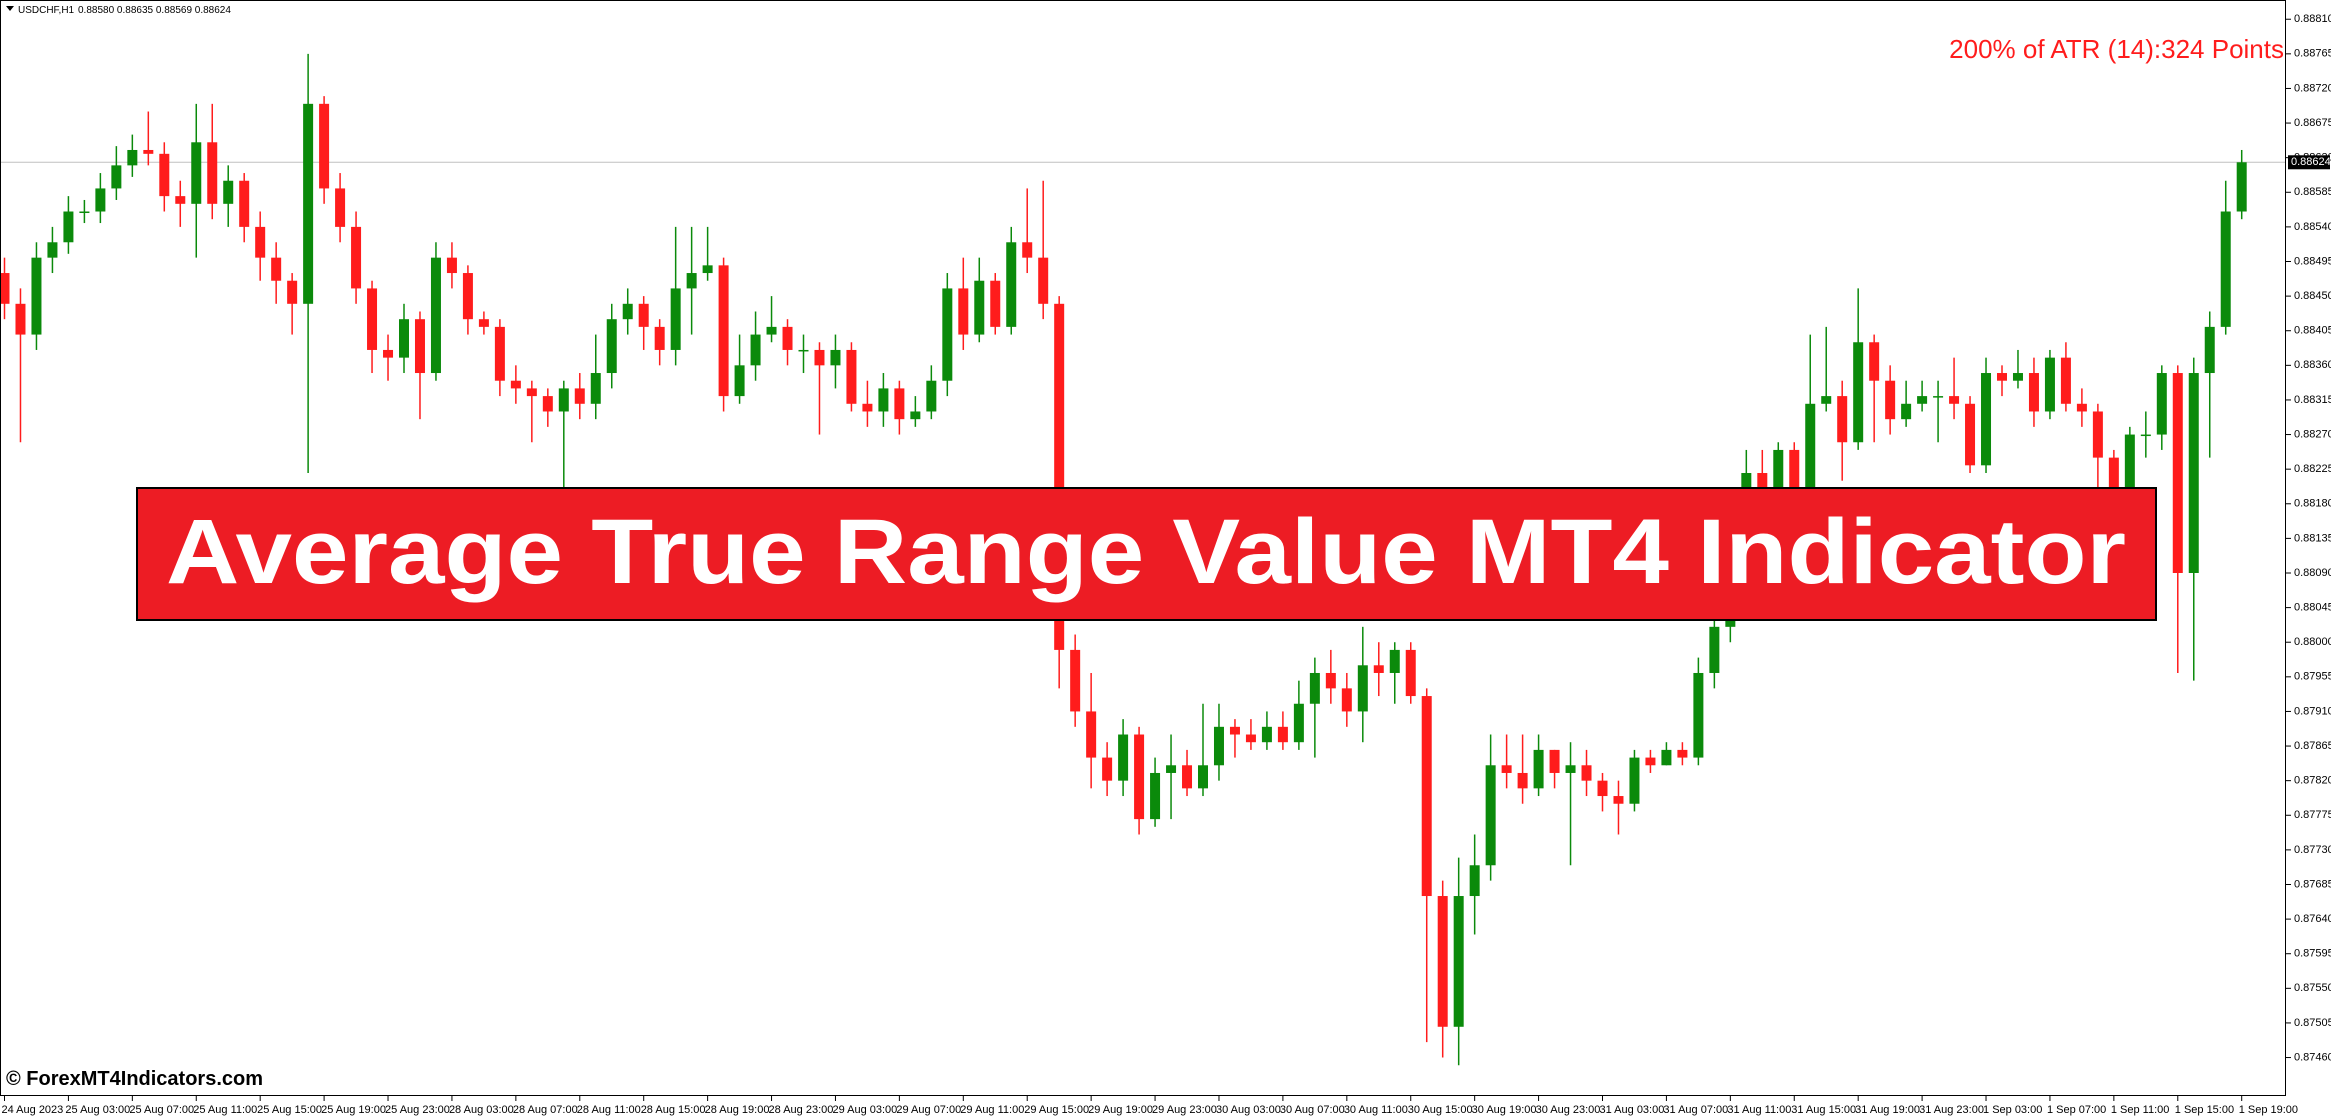 Image resolution: width=2331 pixels, height=1117 pixels. I want to click on x-tick-label: 31 Aug 07:00, so click(1695, 1110).